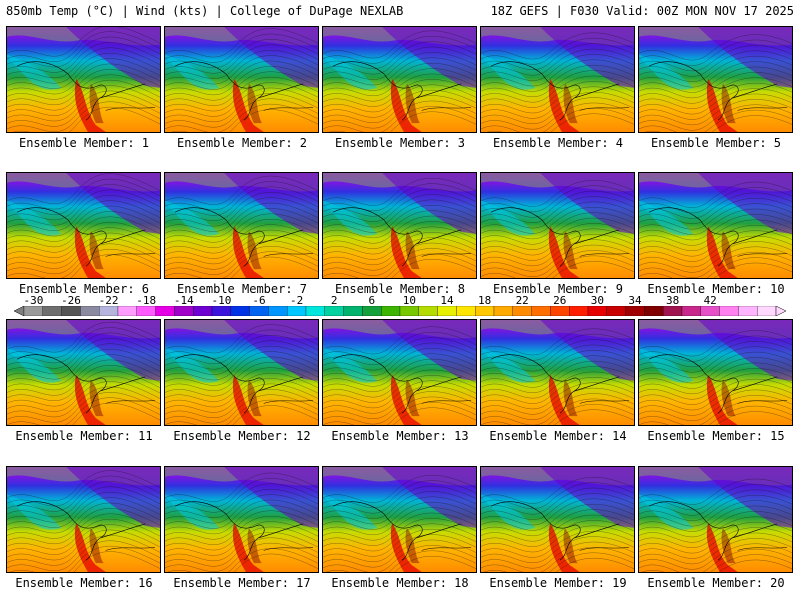 The height and width of the screenshot is (600, 800). I want to click on ensemble-member-label: Ensemble Member: 14, so click(558, 436).